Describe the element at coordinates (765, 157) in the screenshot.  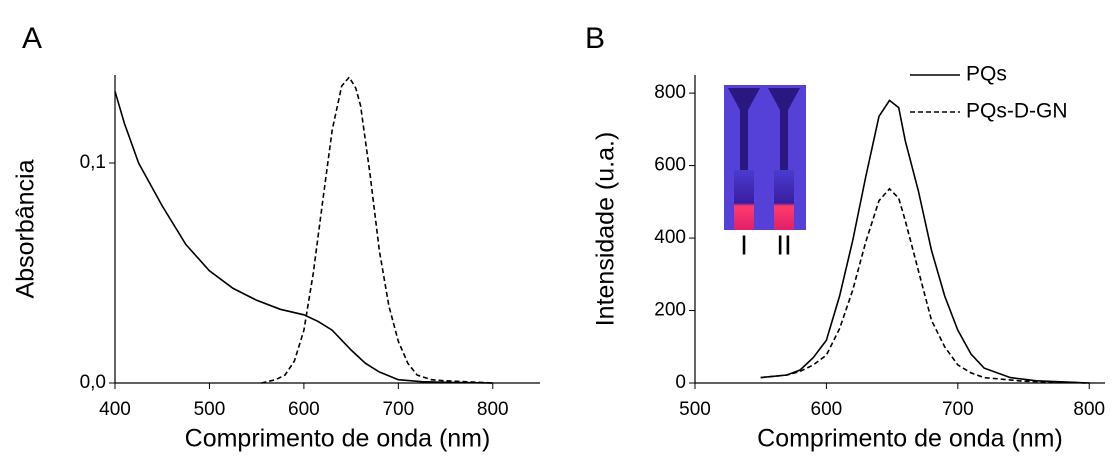
I see `inset-photo` at that location.